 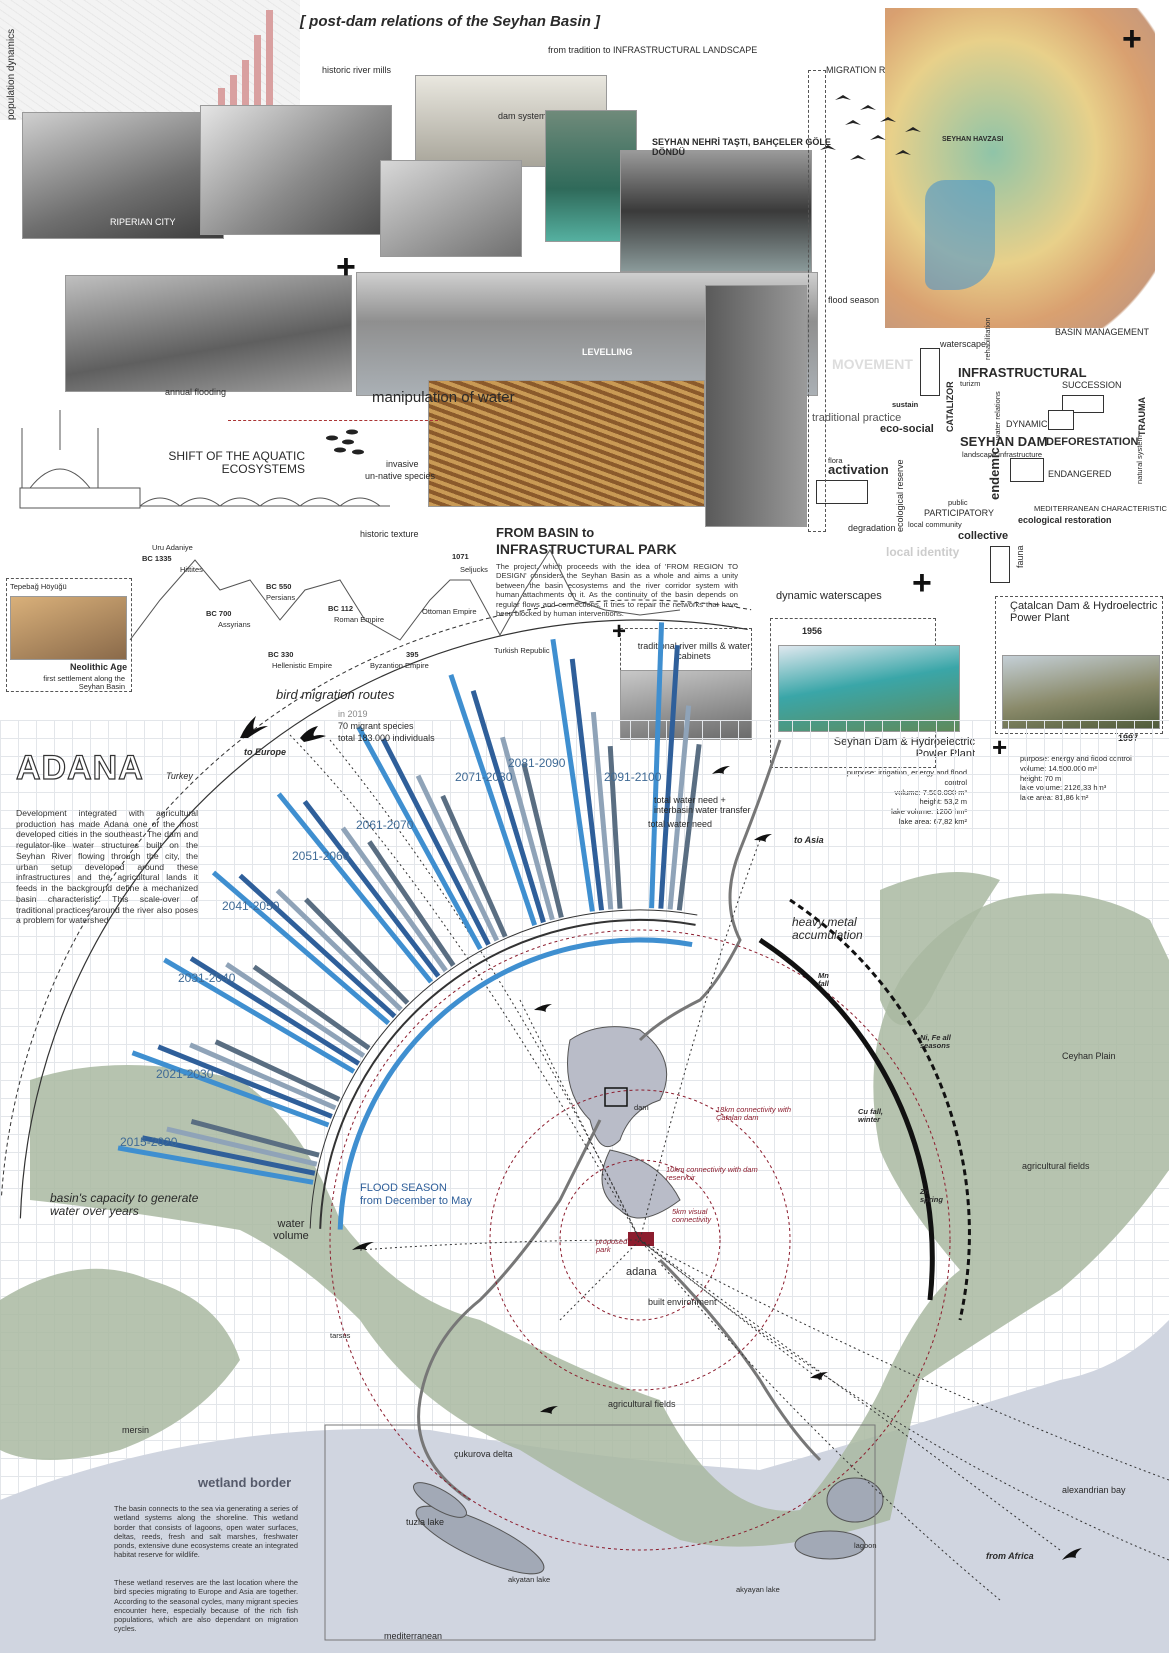 What do you see at coordinates (809, 840) in the screenshot?
I see `to-asia-label: to Asia` at bounding box center [809, 840].